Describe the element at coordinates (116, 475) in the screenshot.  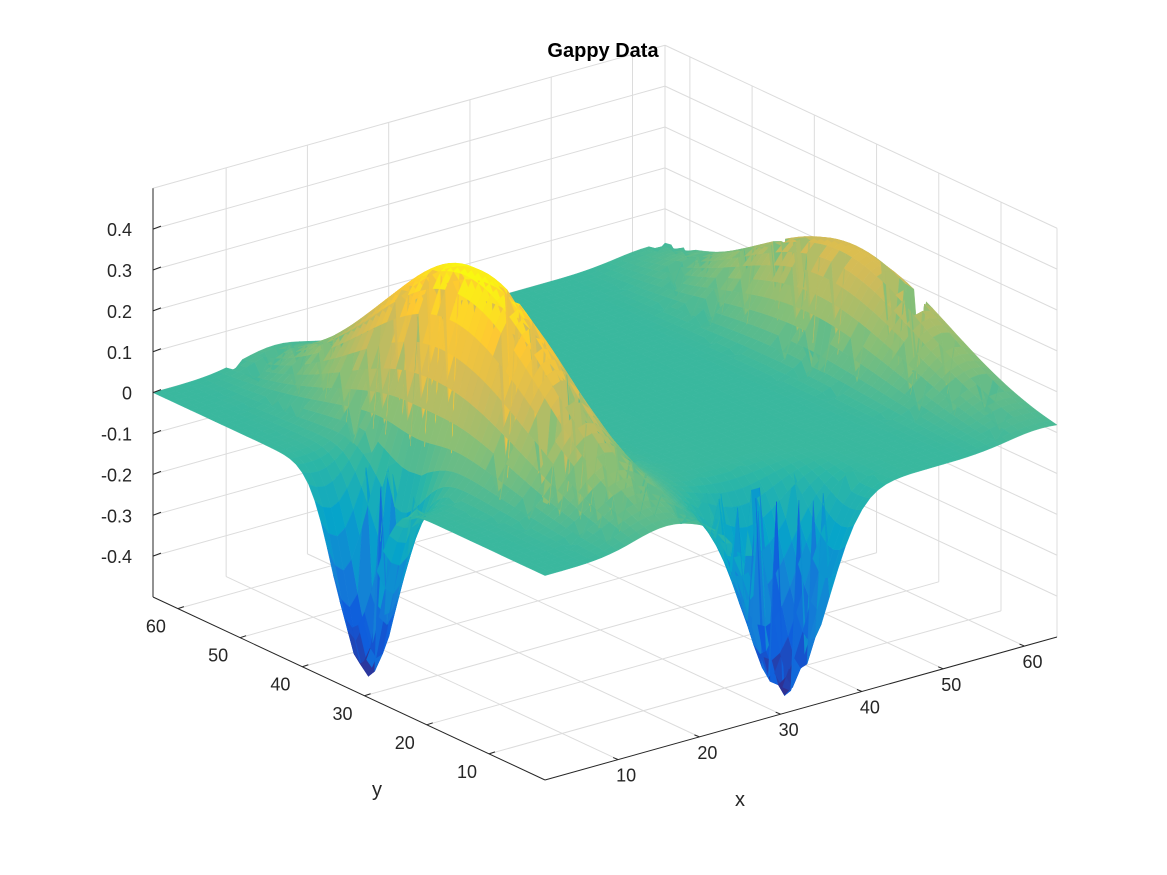
I see `z-tick-label: -0.2` at that location.